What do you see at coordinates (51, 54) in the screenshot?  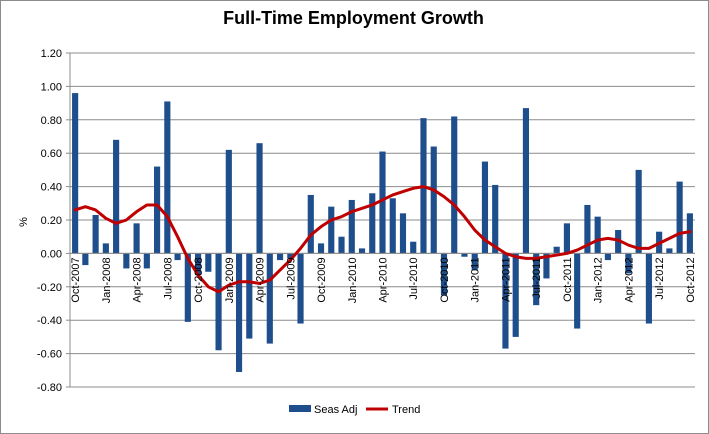 I see `y-tick-label: 1.20` at bounding box center [51, 54].